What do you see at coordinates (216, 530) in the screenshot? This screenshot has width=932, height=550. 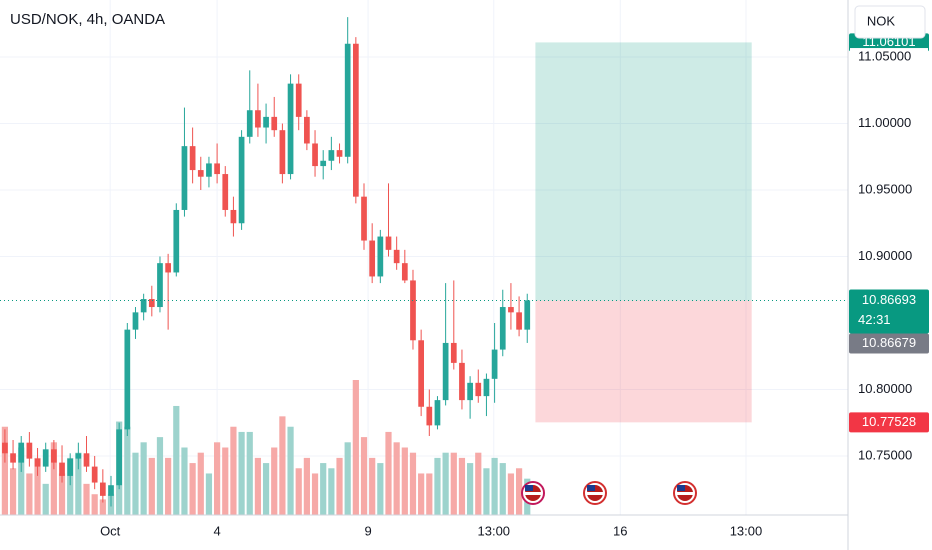 I see `x-tick-label: 4` at bounding box center [216, 530].